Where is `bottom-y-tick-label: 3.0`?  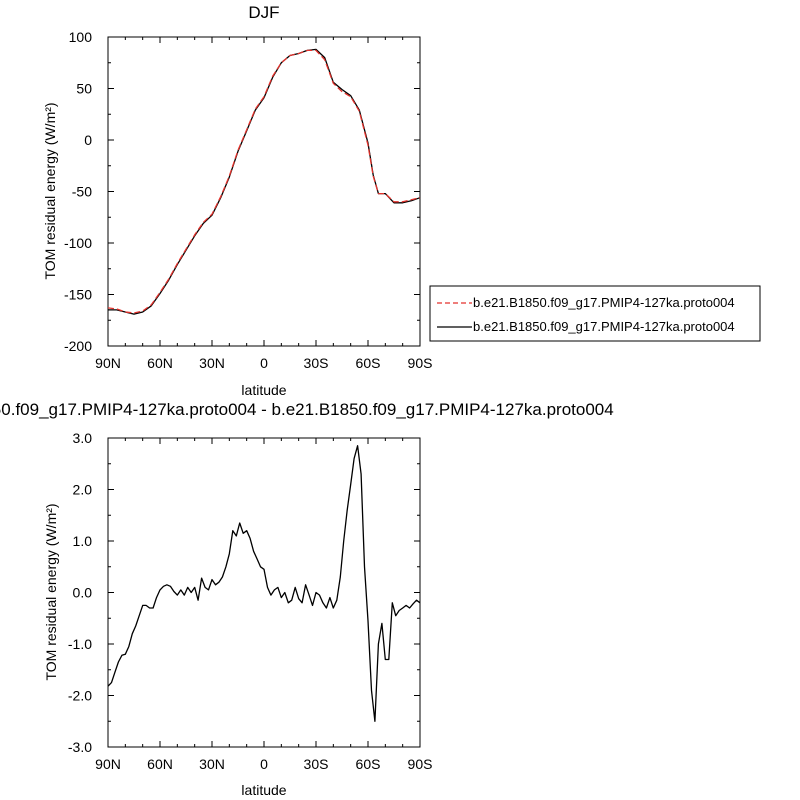 bottom-y-tick-label: 3.0 is located at coordinates (83, 438).